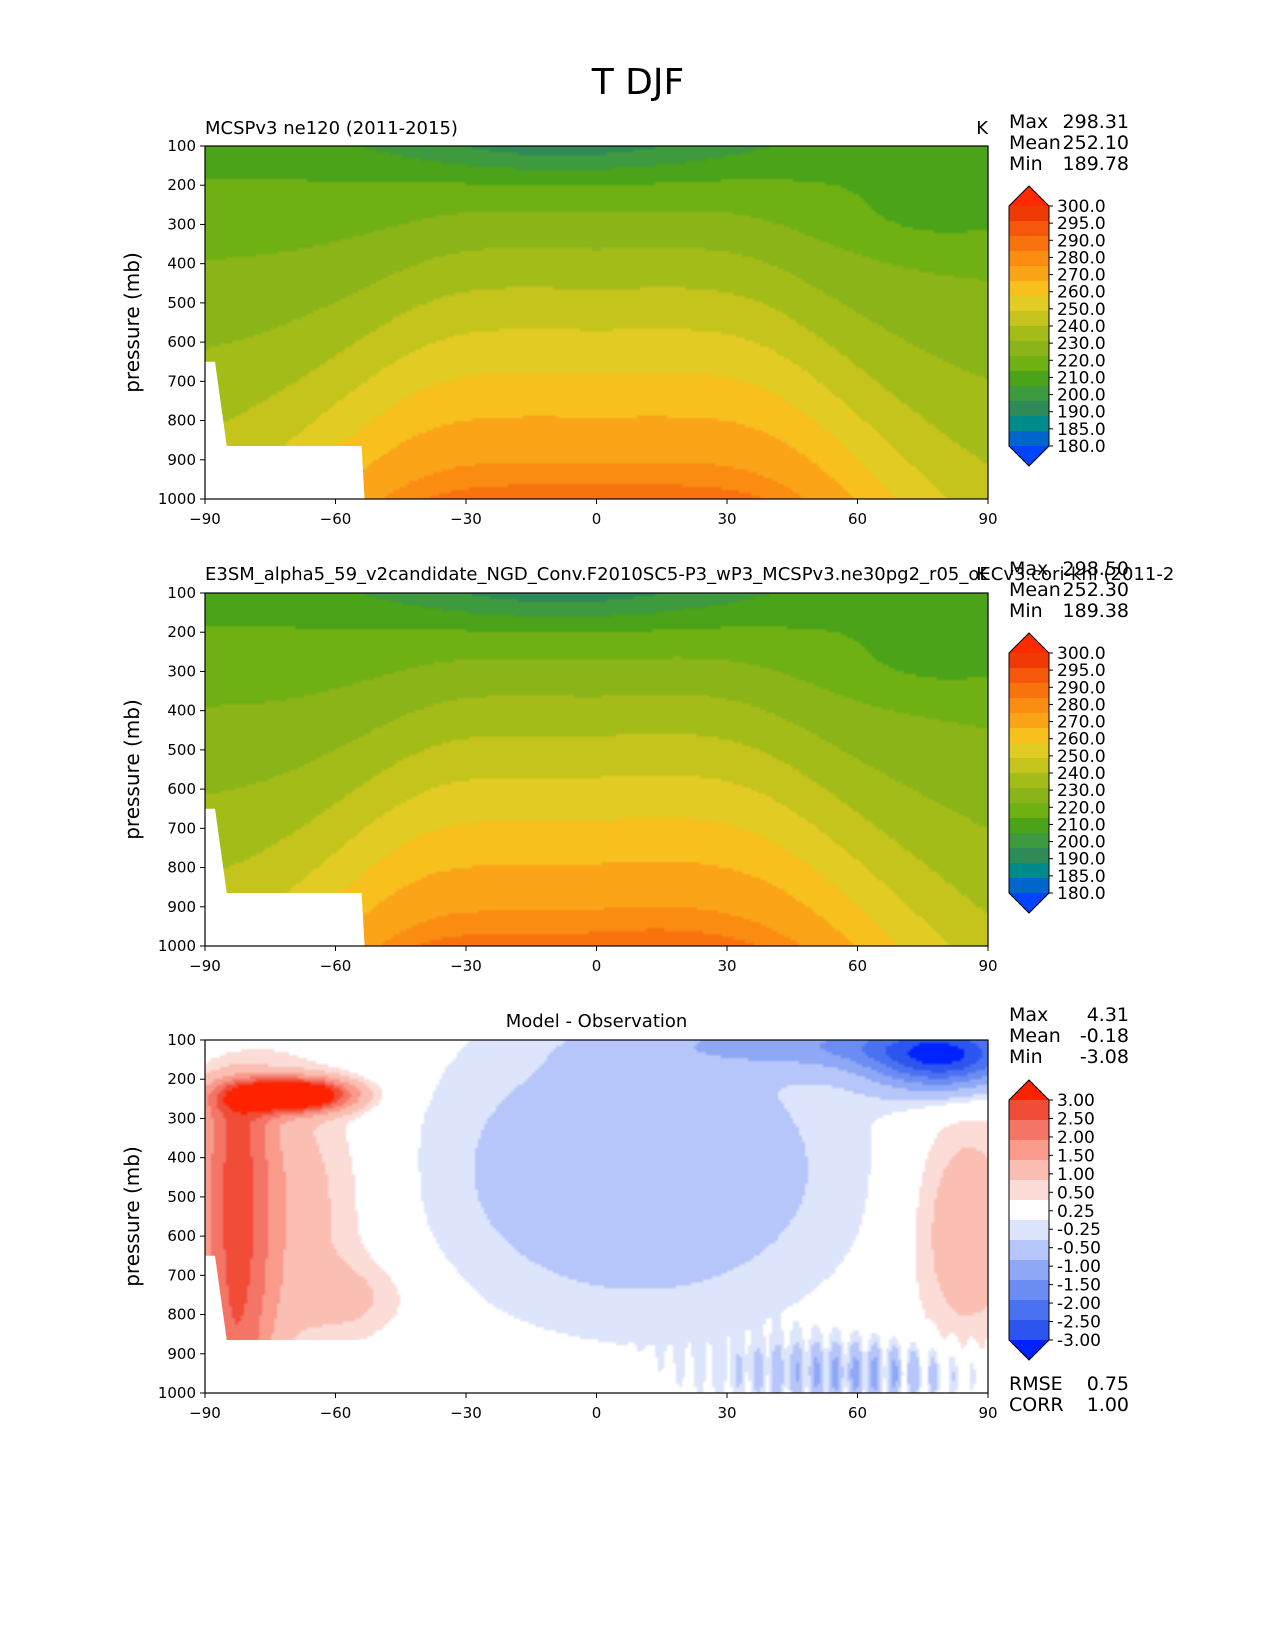  What do you see at coordinates (1096, 590) in the screenshot?
I see `stat-value-mean: 252.30` at bounding box center [1096, 590].